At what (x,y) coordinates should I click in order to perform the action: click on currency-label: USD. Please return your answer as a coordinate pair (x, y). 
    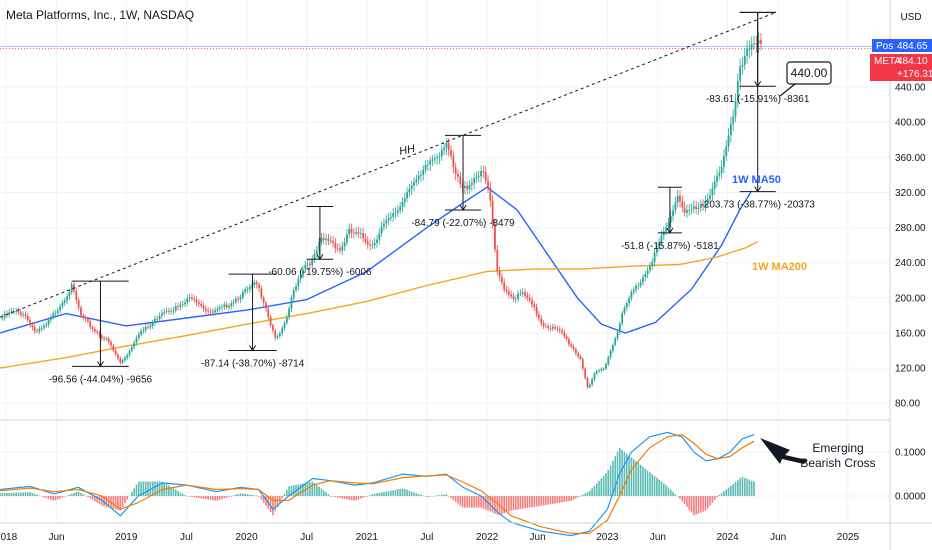
    Looking at the image, I should click on (910, 17).